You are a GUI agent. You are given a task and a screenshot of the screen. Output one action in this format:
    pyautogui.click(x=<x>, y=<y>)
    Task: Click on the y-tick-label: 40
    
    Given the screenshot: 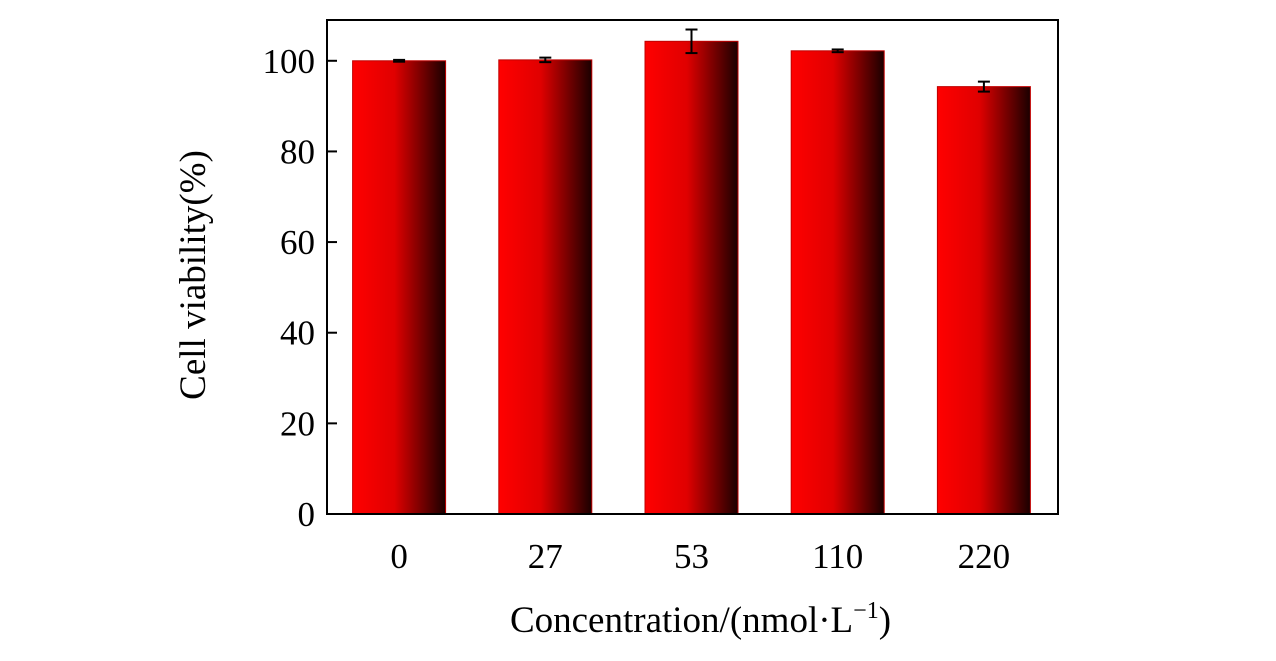 What is the action you would take?
    pyautogui.click(x=297, y=333)
    